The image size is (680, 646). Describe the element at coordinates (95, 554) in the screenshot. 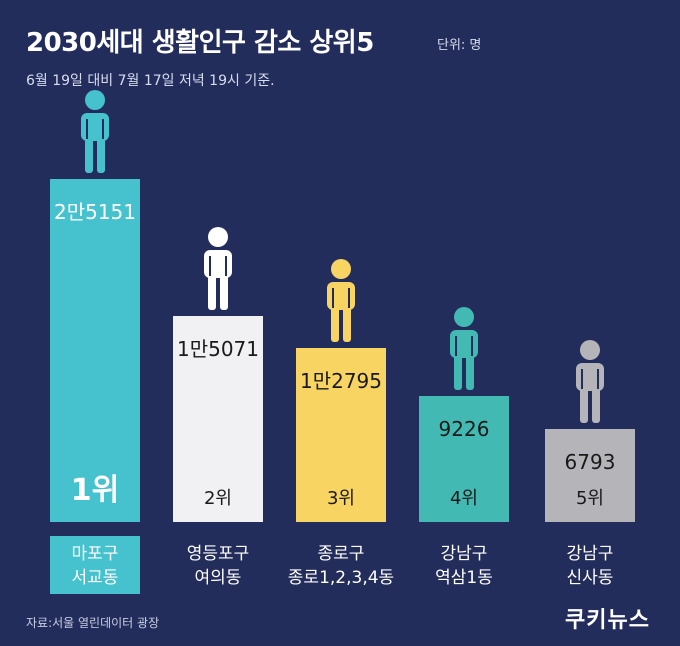

I see `category-label-line: 마포구` at that location.